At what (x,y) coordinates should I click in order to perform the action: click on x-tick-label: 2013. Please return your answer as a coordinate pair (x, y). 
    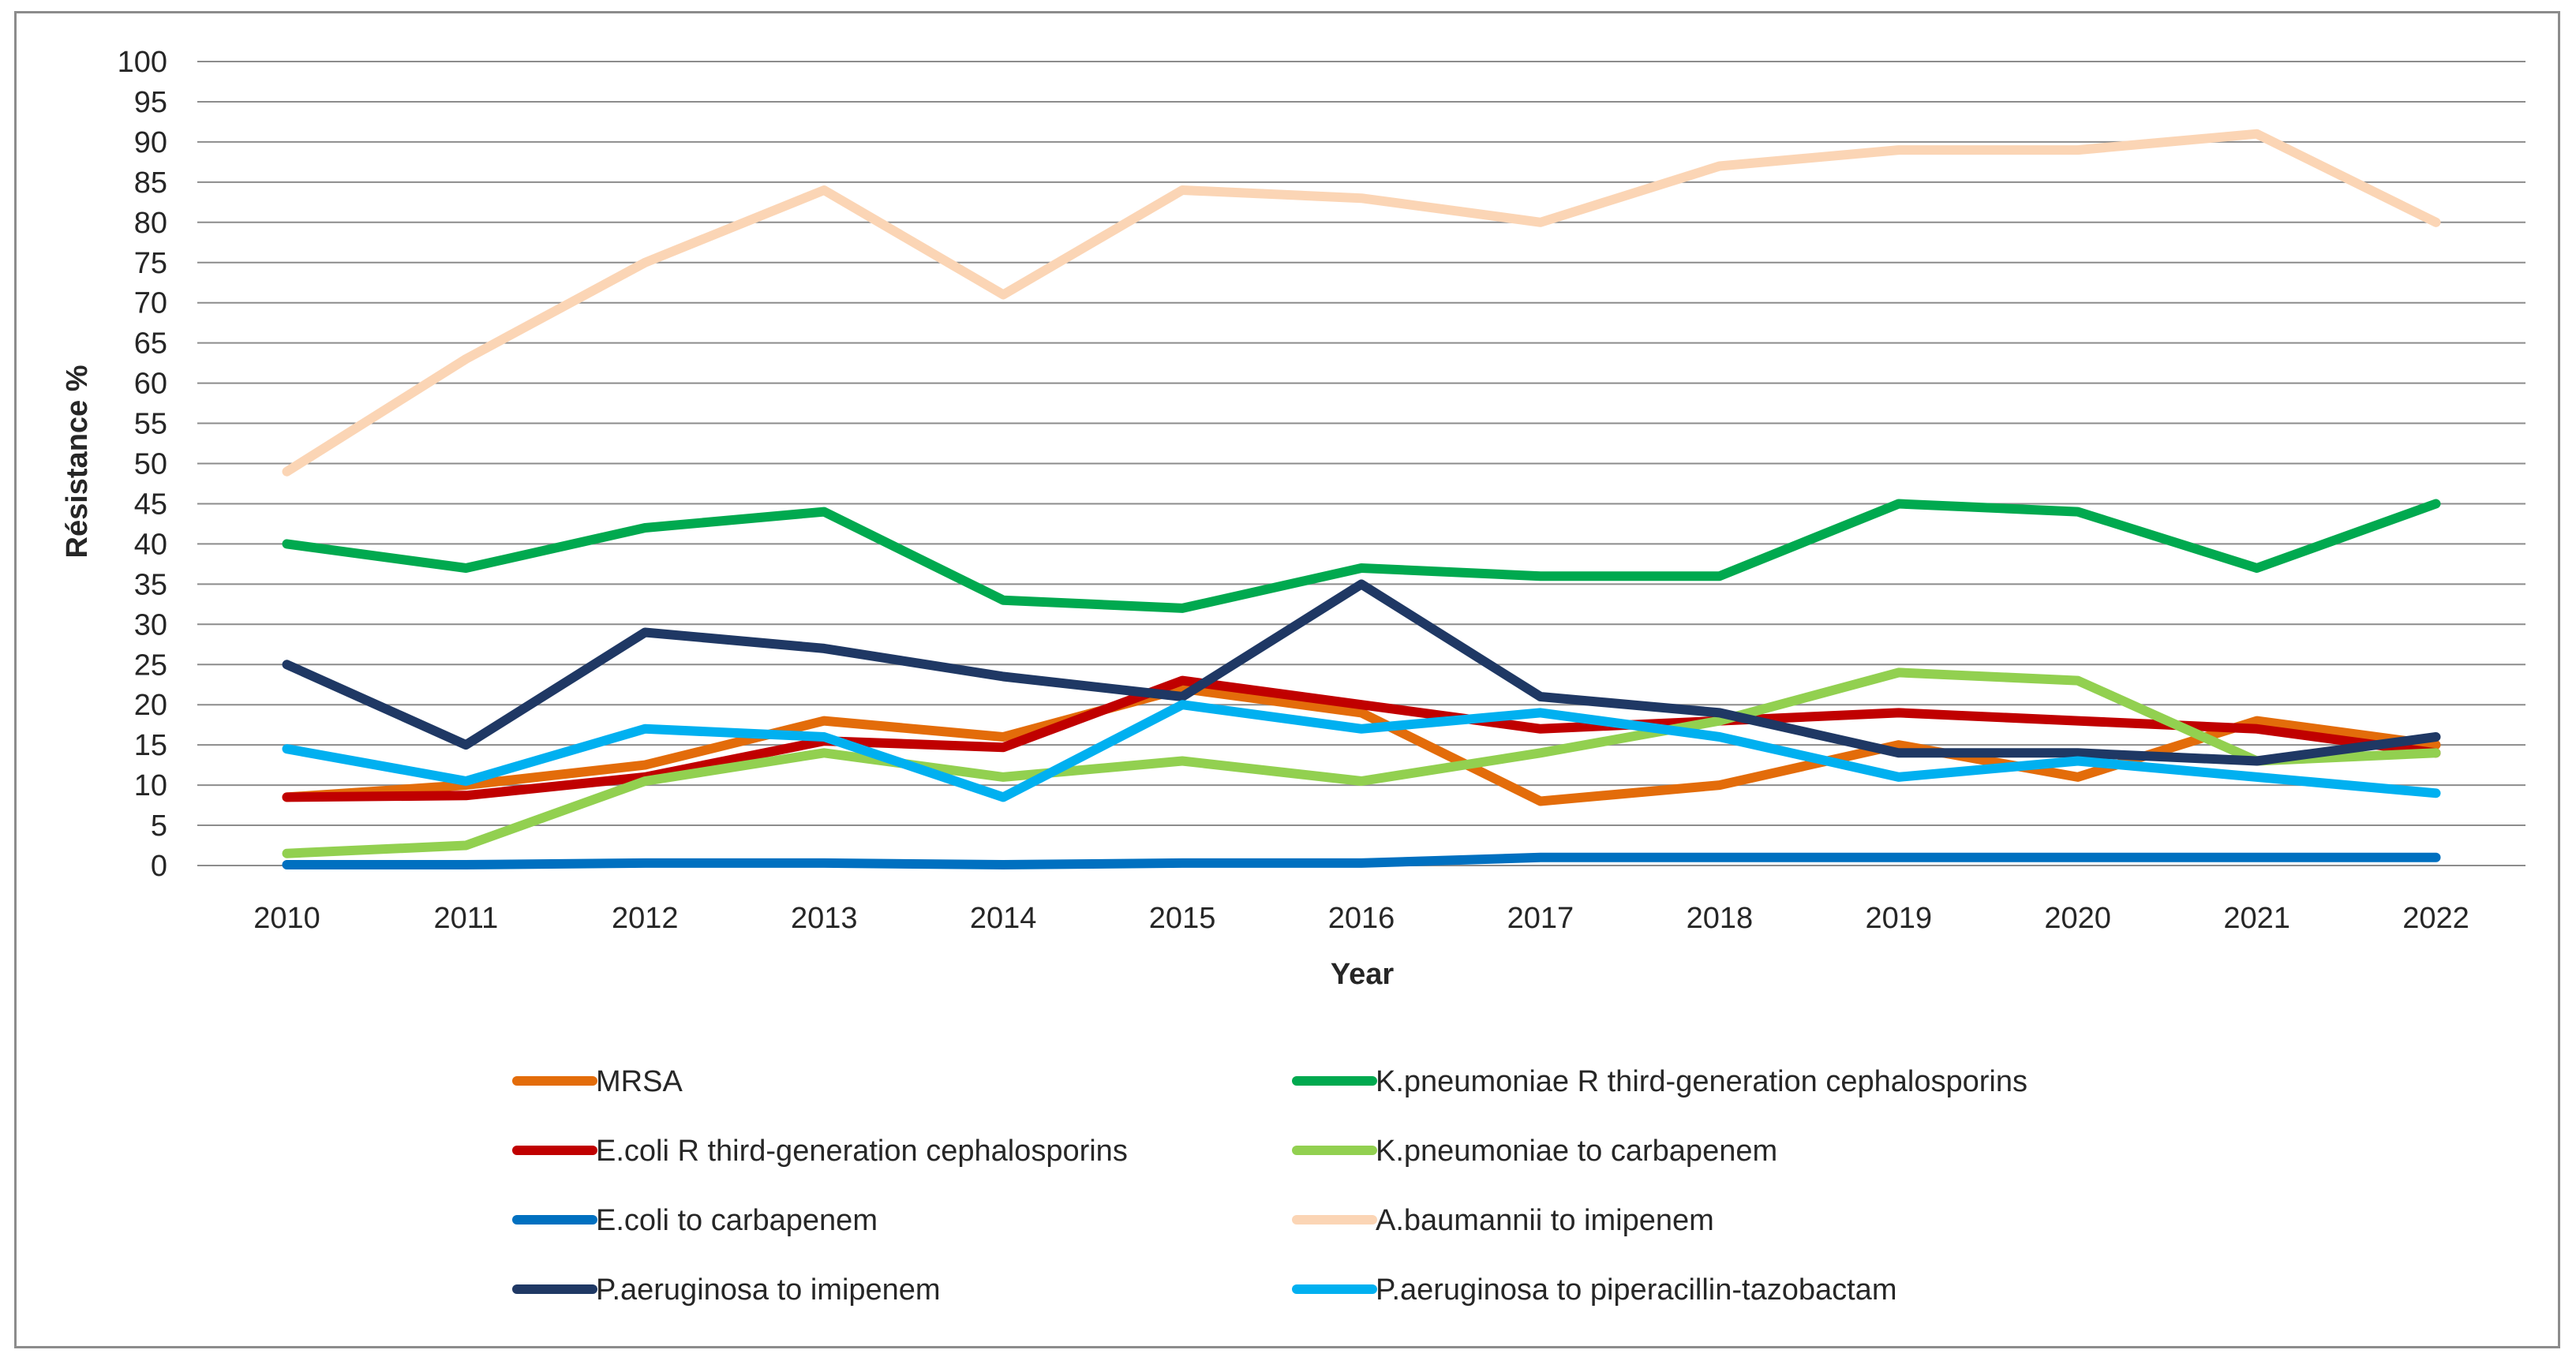
    Looking at the image, I should click on (824, 918).